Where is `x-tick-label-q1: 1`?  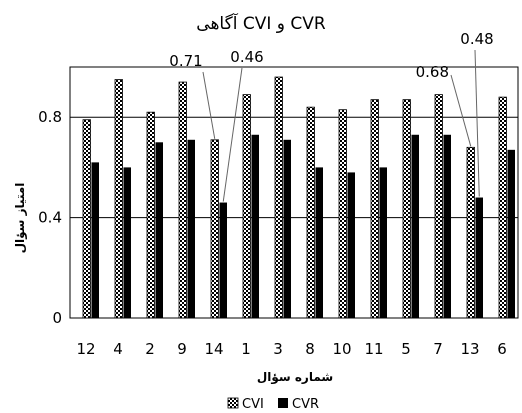
x-tick-label-q1: 1 is located at coordinates (246, 349).